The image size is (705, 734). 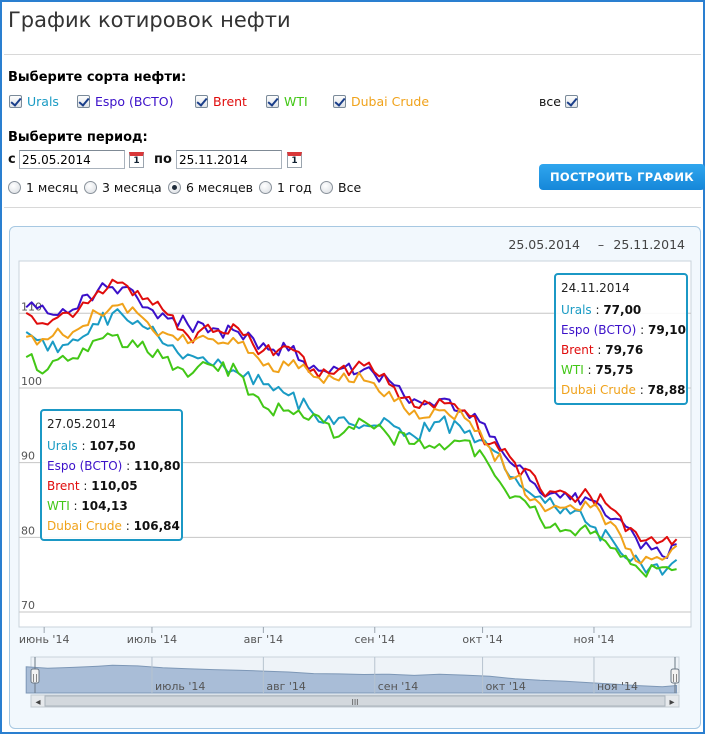 What do you see at coordinates (550, 101) in the screenshot?
I see `select-all-label: все` at bounding box center [550, 101].